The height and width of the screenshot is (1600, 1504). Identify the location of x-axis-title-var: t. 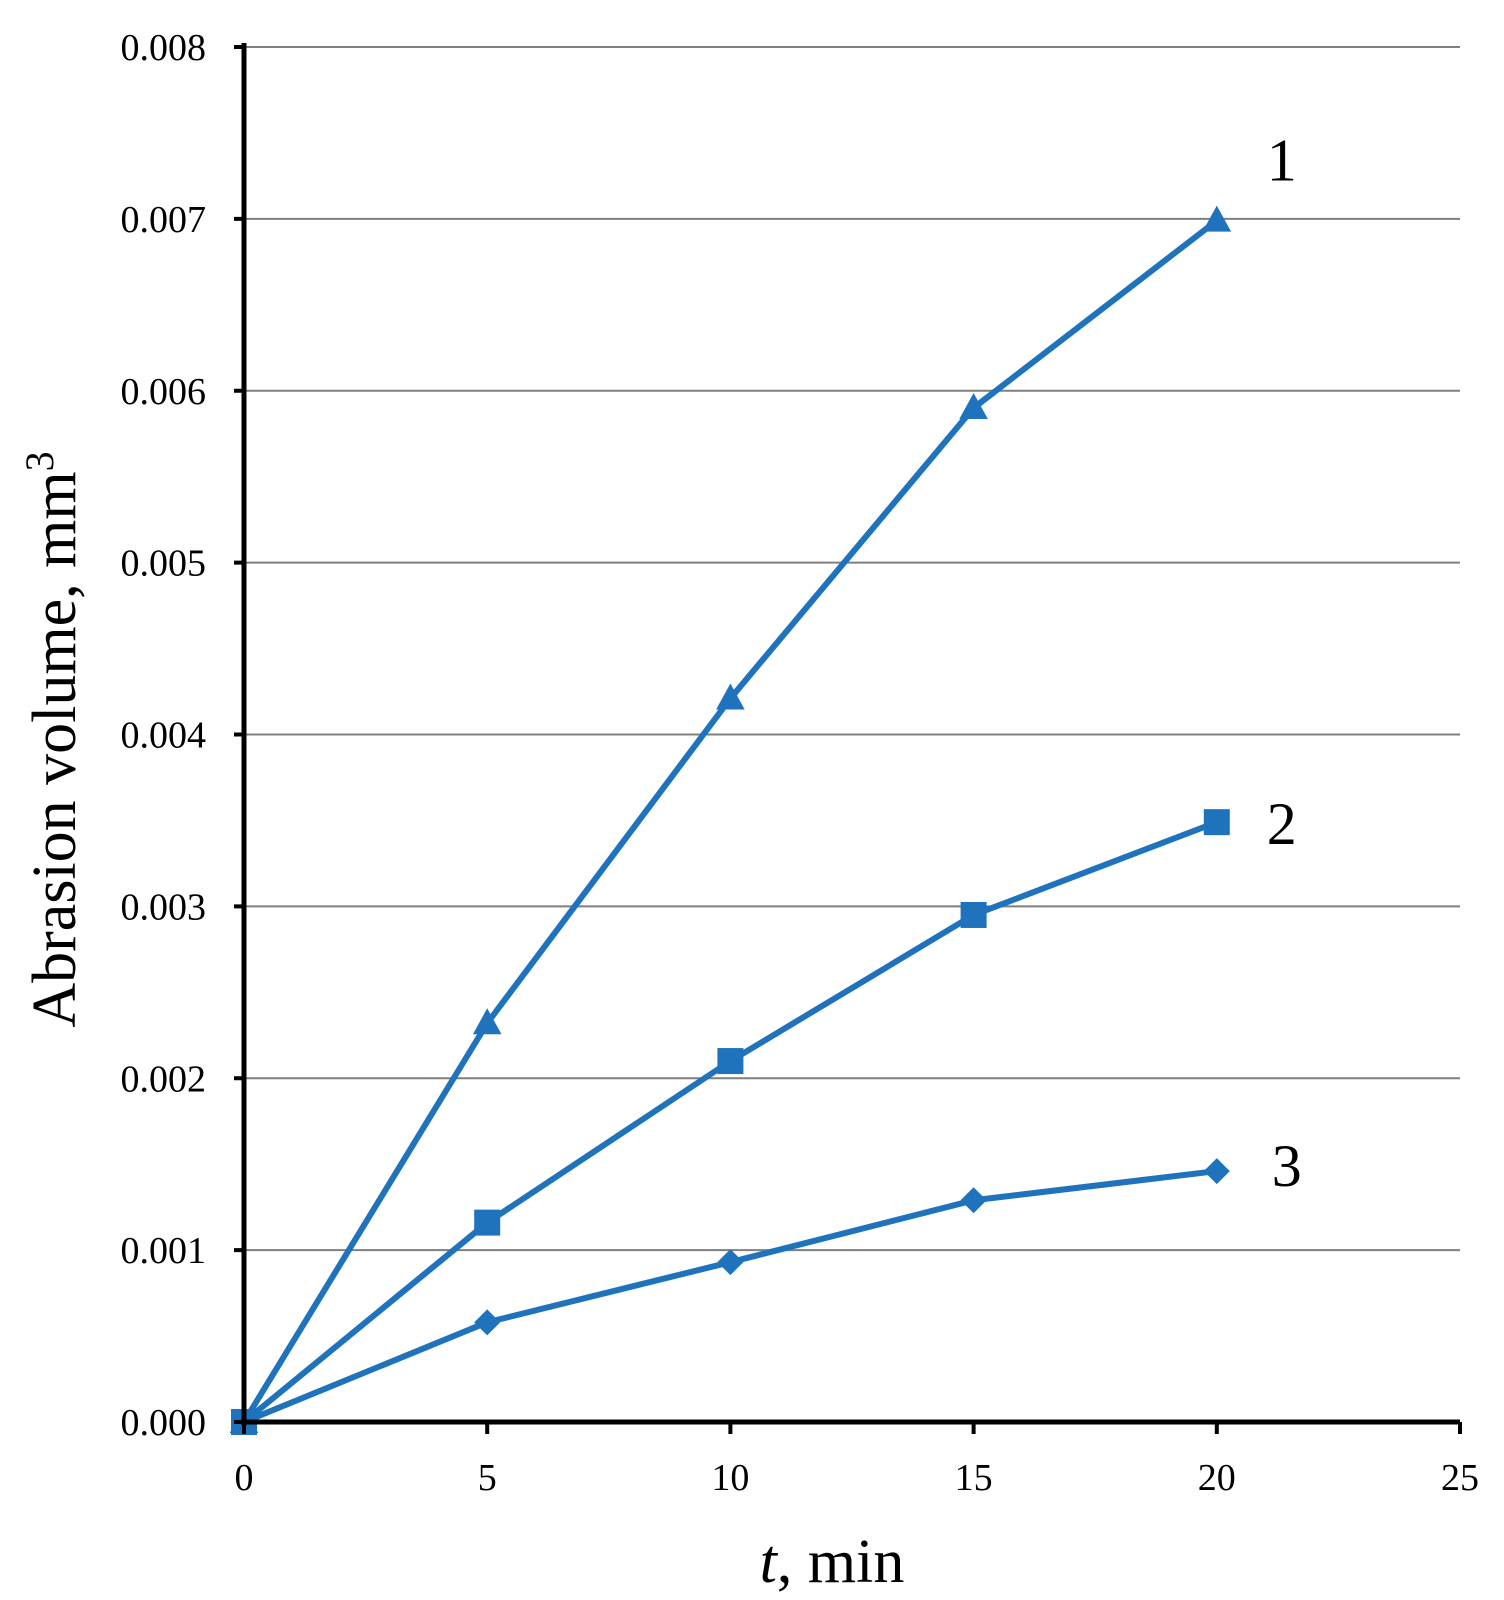
(769, 1562).